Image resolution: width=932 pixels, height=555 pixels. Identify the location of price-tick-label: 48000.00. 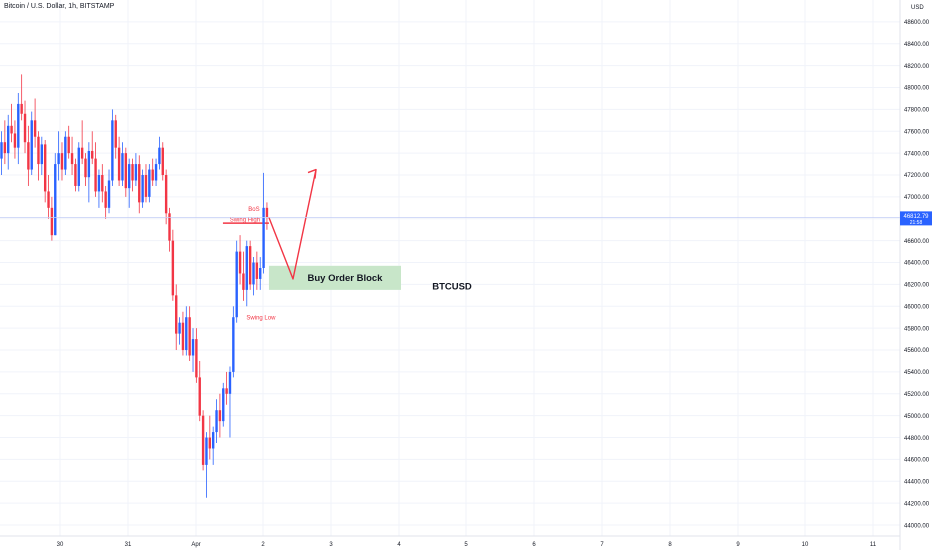
(917, 89).